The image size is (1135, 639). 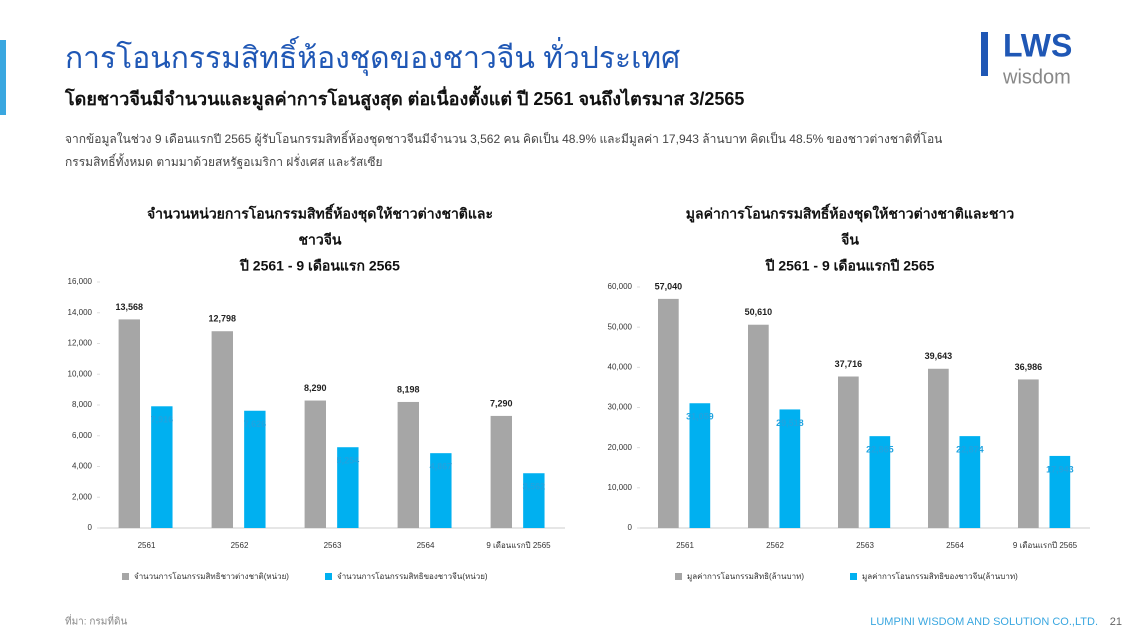 I want to click on chart-title: จีน, so click(x=849, y=240).